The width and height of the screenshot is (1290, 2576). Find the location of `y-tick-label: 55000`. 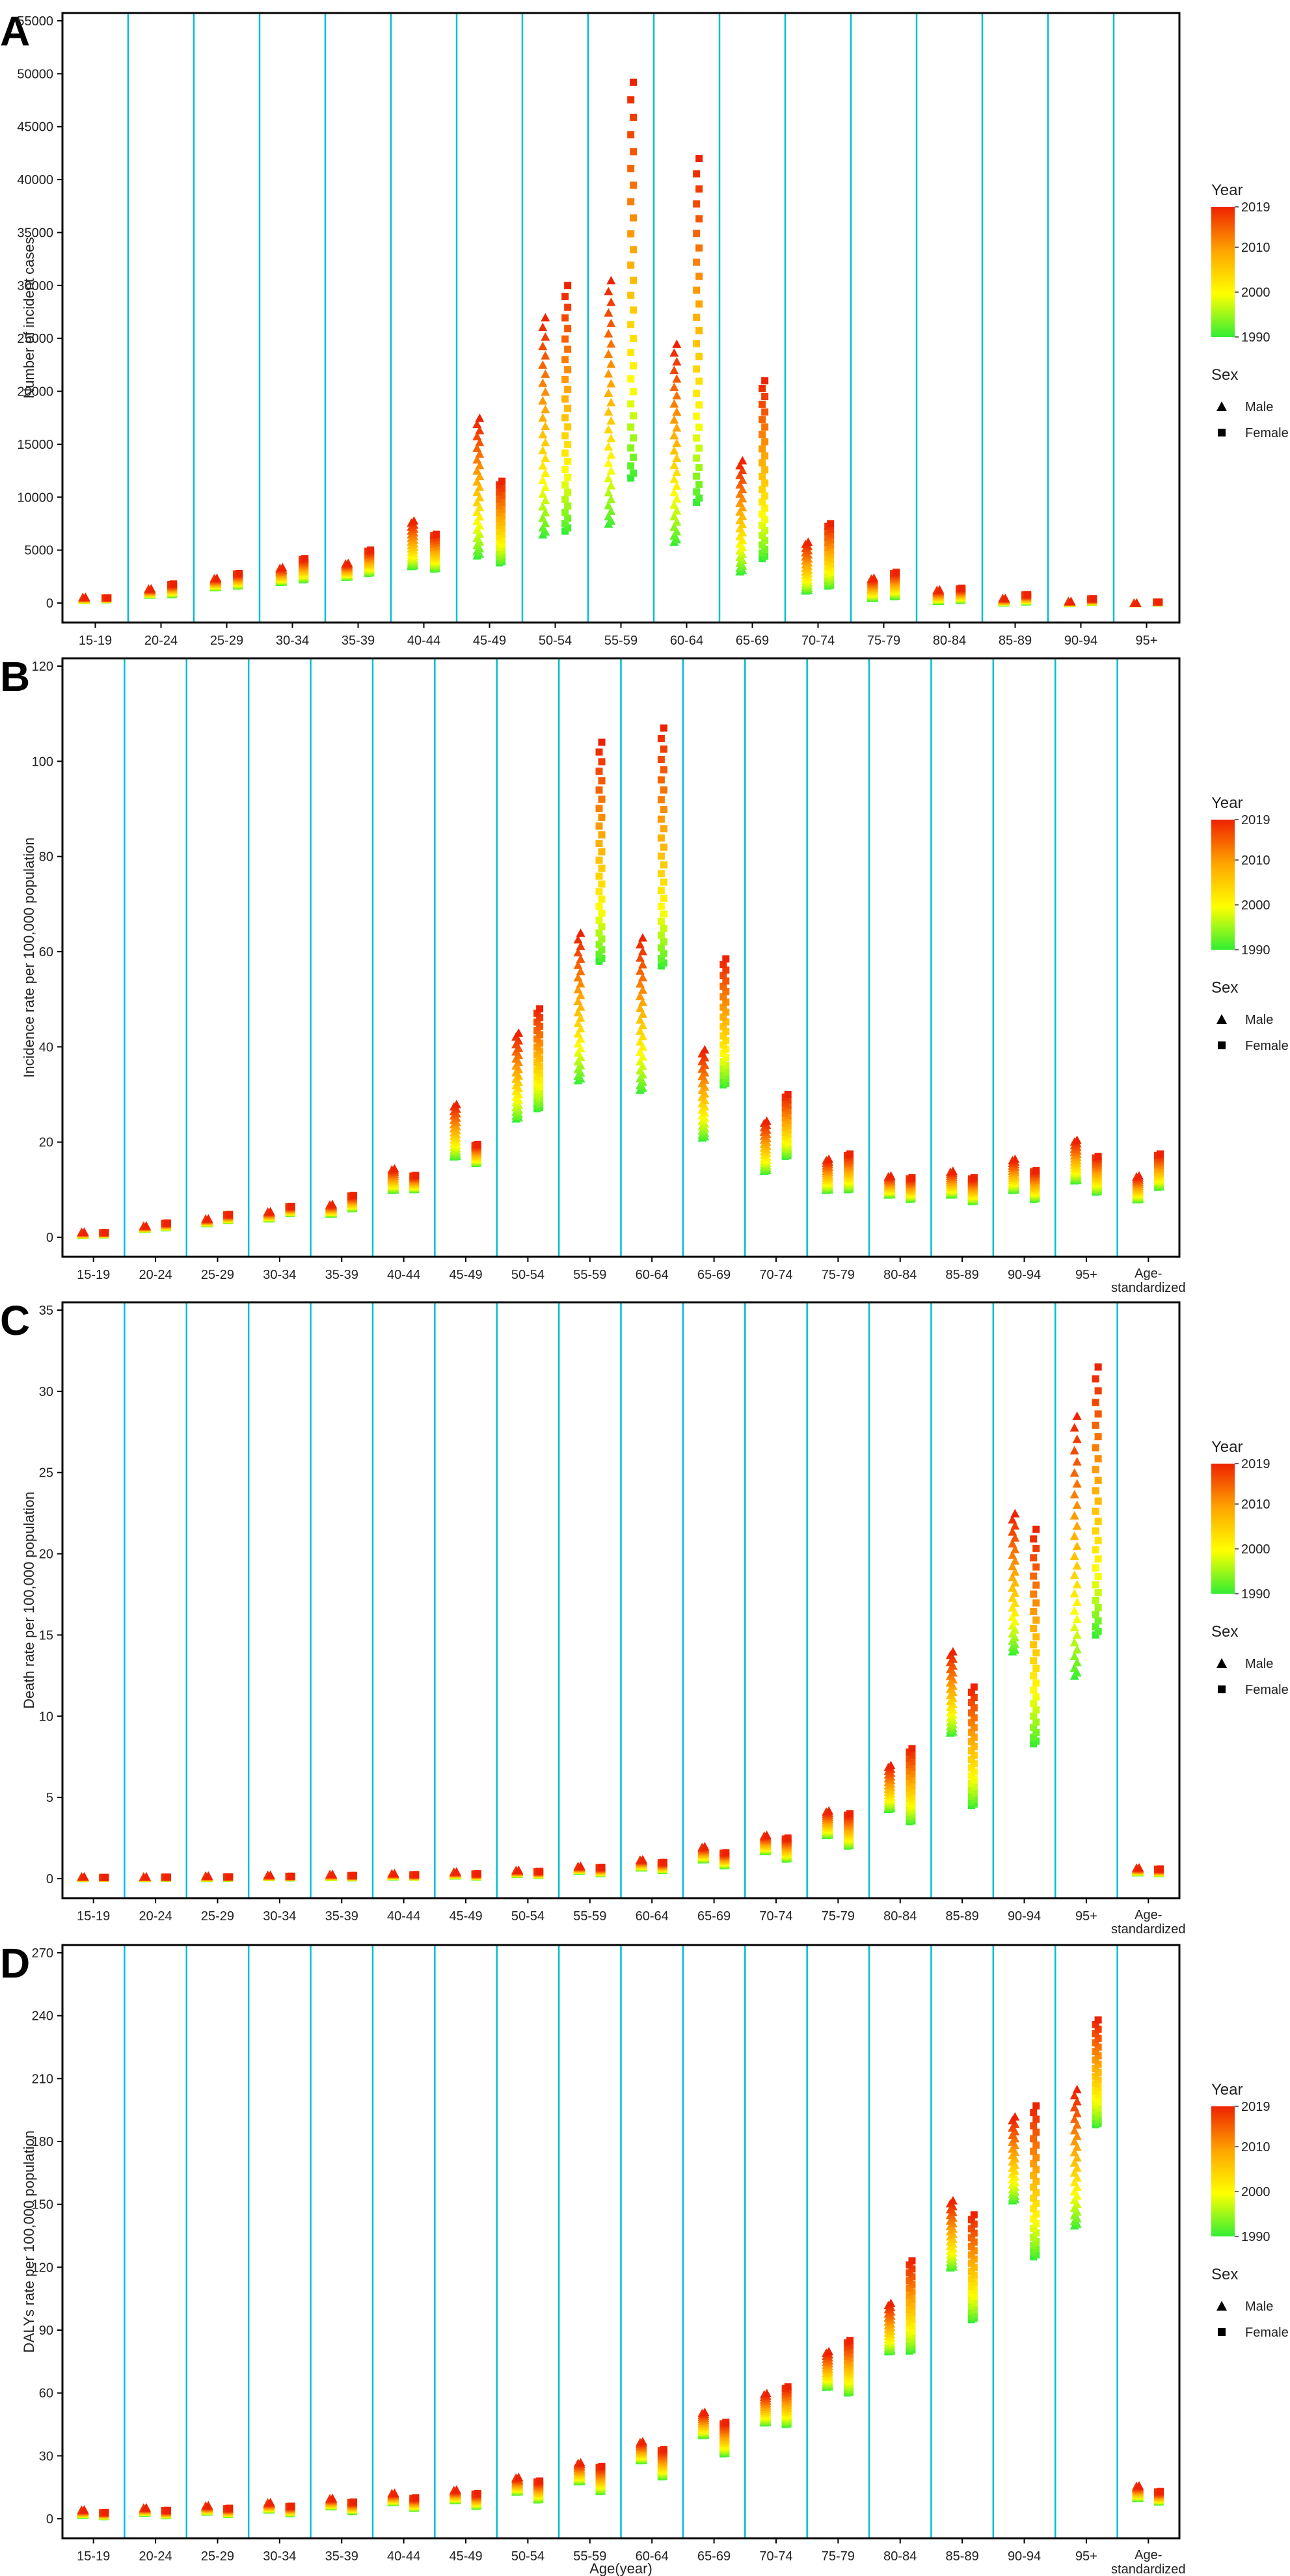

y-tick-label: 55000 is located at coordinates (35, 21).